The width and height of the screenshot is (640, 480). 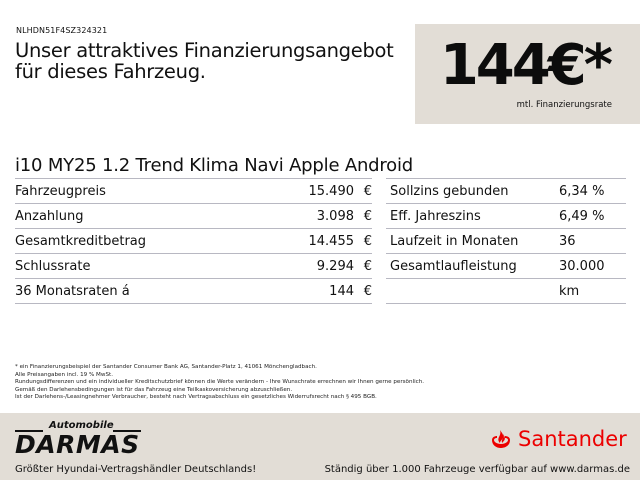 What do you see at coordinates (331, 191) in the screenshot?
I see `row-value: 15.490` at bounding box center [331, 191].